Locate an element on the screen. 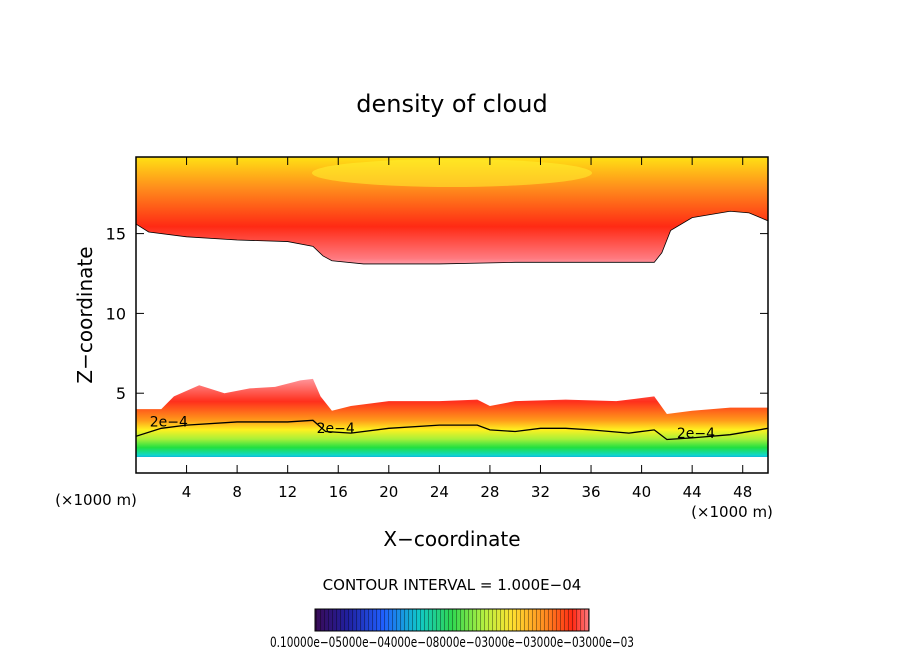  x-axis-label: X−coordinate is located at coordinates (451, 539).